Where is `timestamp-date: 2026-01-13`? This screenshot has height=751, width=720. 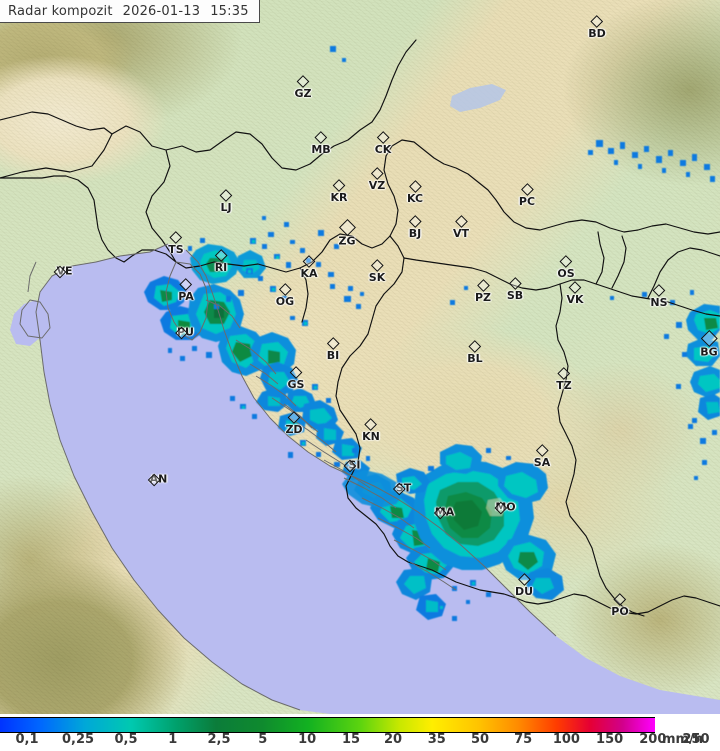
timestamp-date: 2026-01-13 is located at coordinates (161, 11).